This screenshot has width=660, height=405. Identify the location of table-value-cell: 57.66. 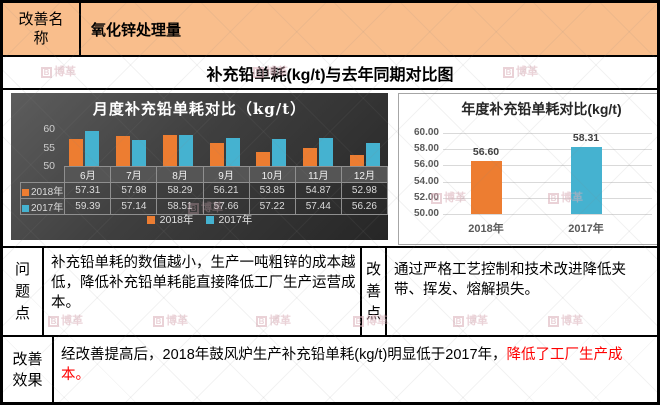
(226, 206).